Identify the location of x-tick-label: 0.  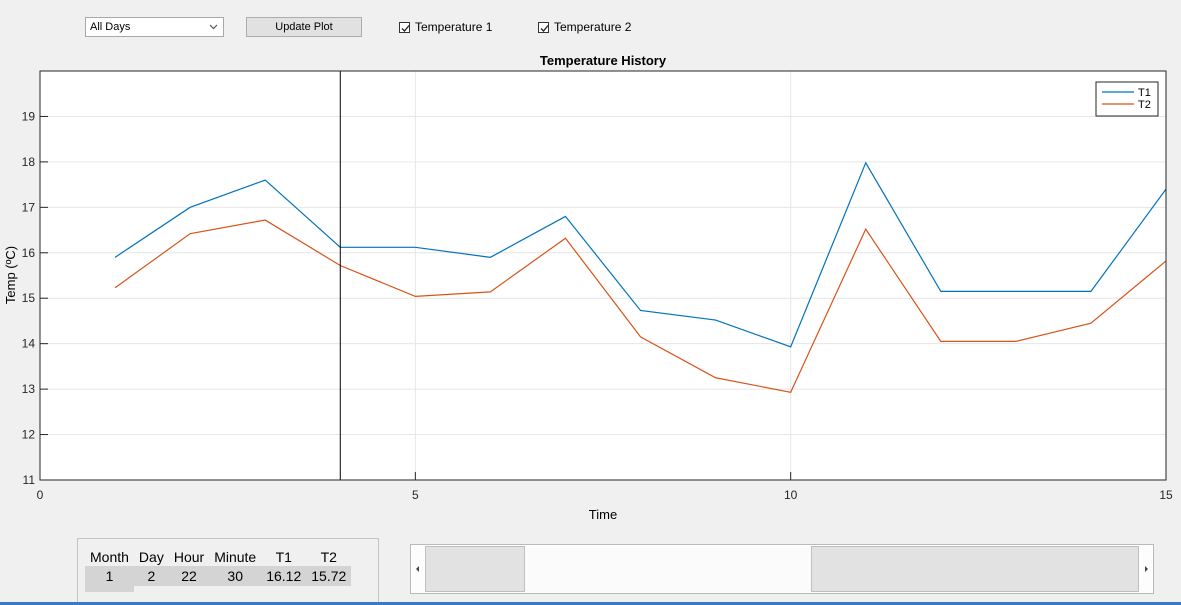
(40, 495).